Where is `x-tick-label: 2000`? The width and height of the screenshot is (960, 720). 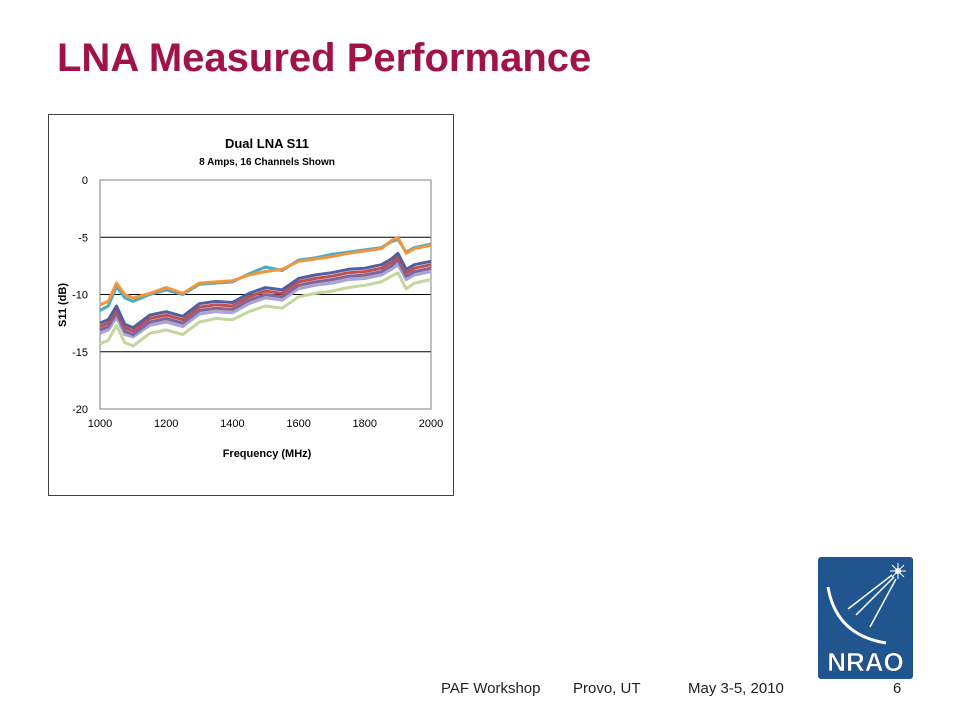 x-tick-label: 2000 is located at coordinates (431, 424).